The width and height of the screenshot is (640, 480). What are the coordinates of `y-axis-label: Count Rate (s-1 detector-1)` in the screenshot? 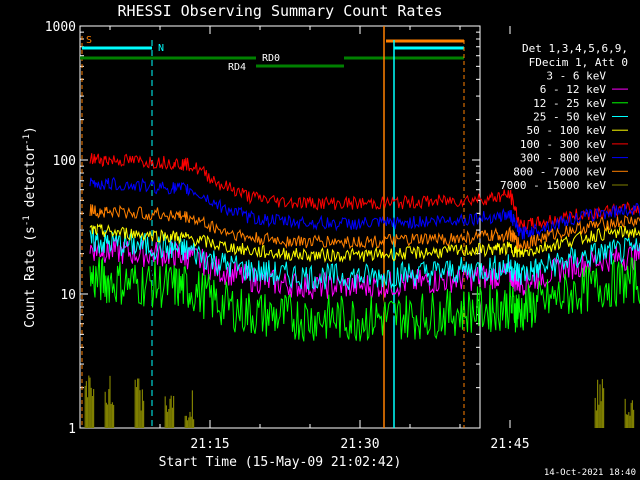 It's located at (30, 227).